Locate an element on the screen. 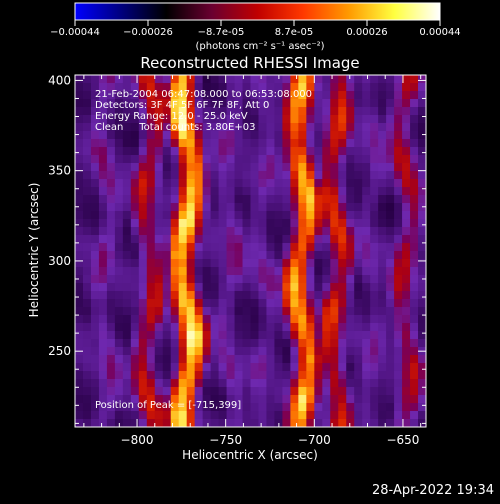 The width and height of the screenshot is (500, 504). x-tick-label: −700 is located at coordinates (314, 440).